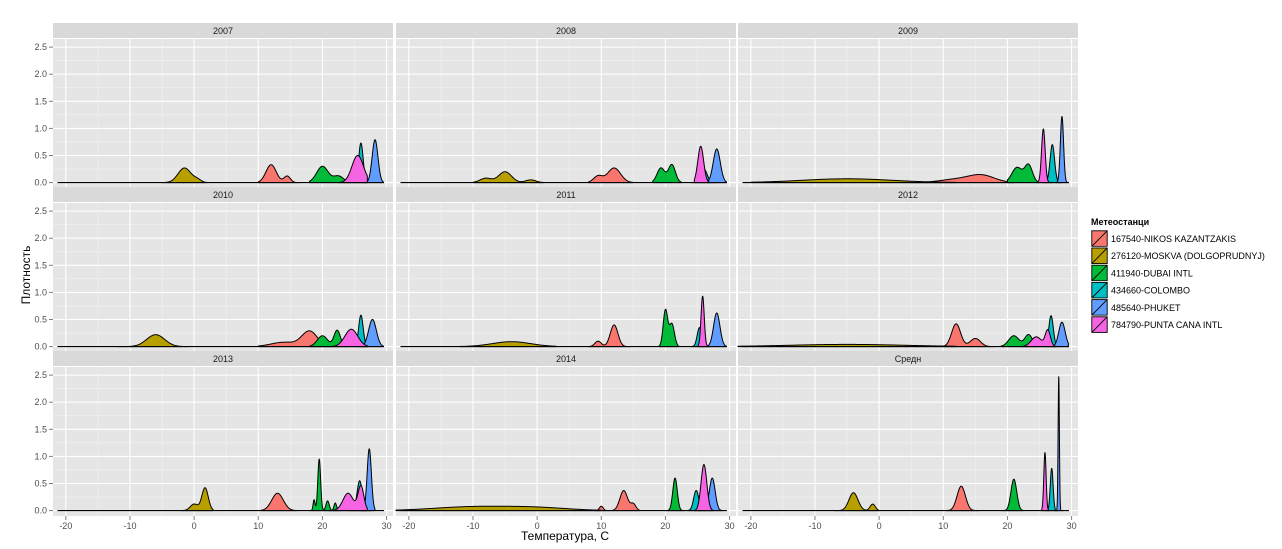 The image size is (1282, 549). What do you see at coordinates (1173, 239) in the screenshot?
I see `legend-label: 167540-NIKOS KAZANTZAKIS` at bounding box center [1173, 239].